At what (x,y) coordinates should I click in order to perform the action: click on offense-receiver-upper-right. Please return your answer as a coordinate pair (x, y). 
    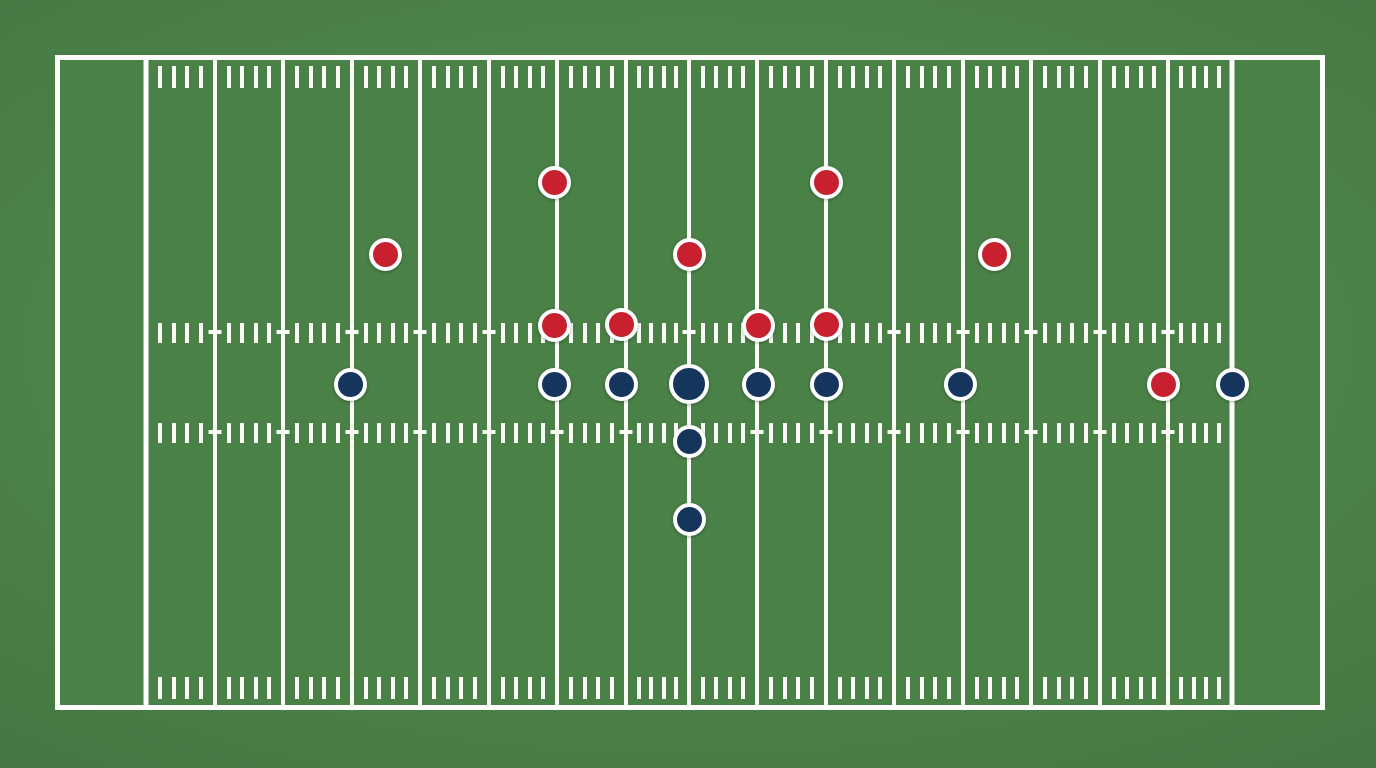
    Looking at the image, I should click on (826, 182).